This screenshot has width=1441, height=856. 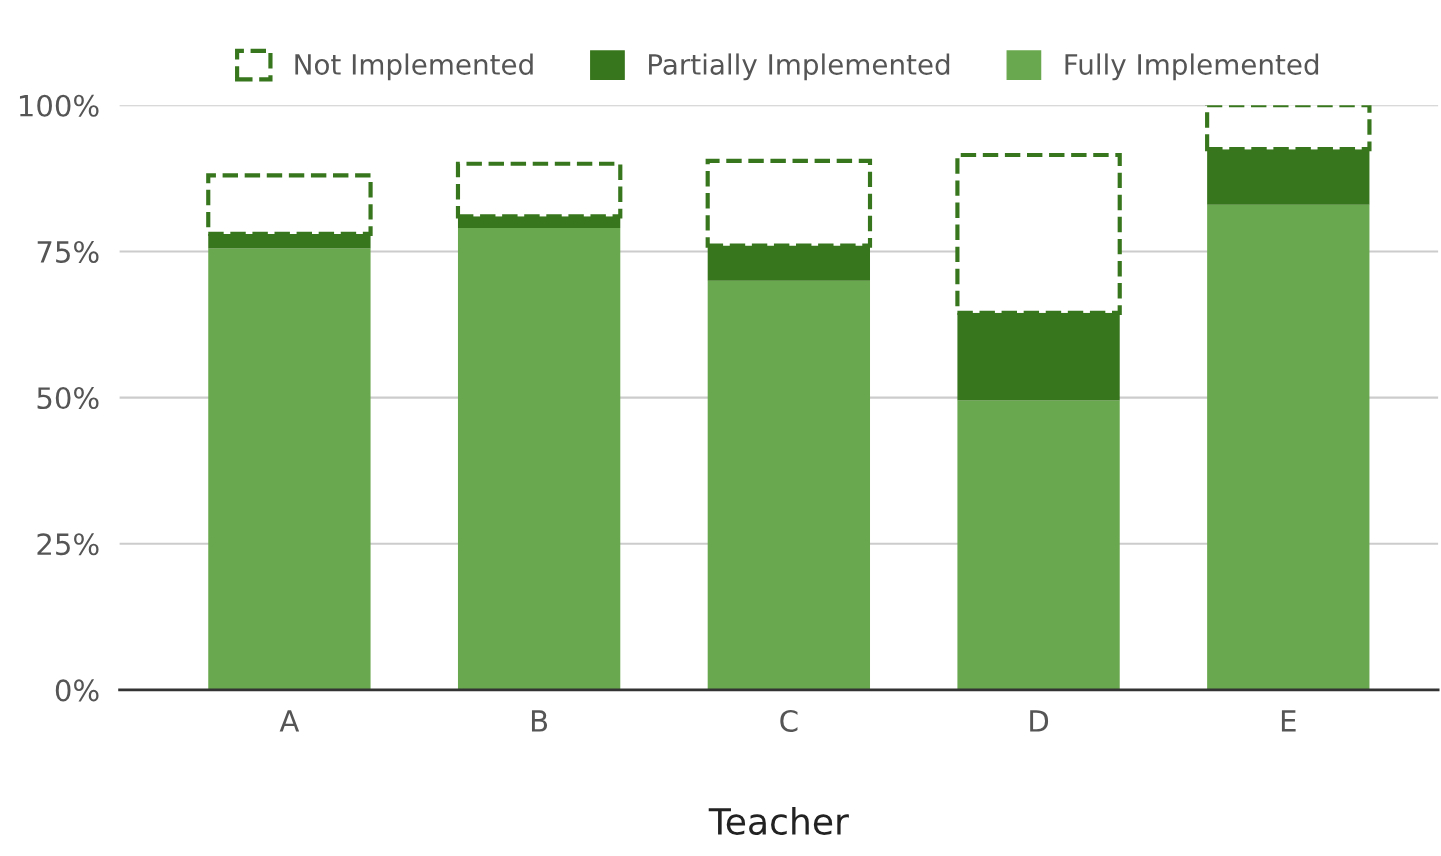 What do you see at coordinates (1288, 721) in the screenshot?
I see `x-tick-label: E` at bounding box center [1288, 721].